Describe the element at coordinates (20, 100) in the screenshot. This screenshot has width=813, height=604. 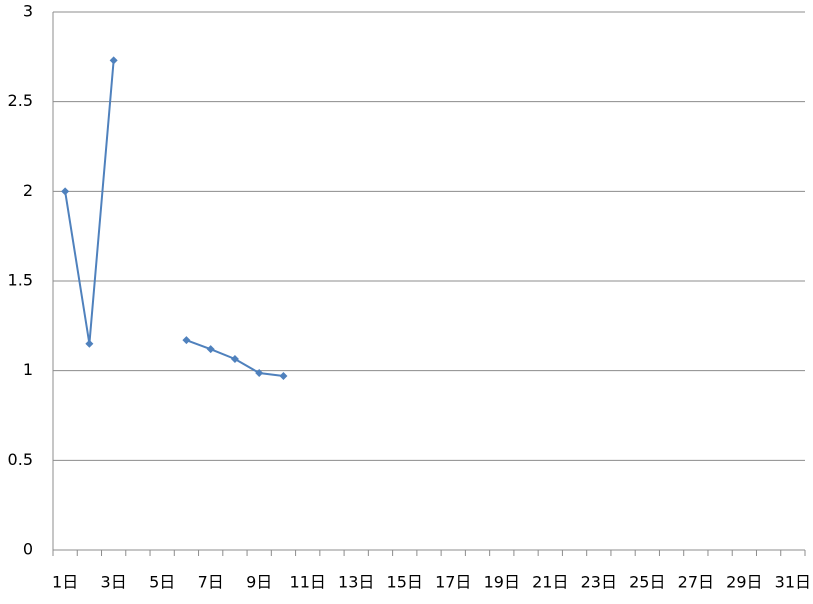
I see `y-tick-label: 2.5` at that location.